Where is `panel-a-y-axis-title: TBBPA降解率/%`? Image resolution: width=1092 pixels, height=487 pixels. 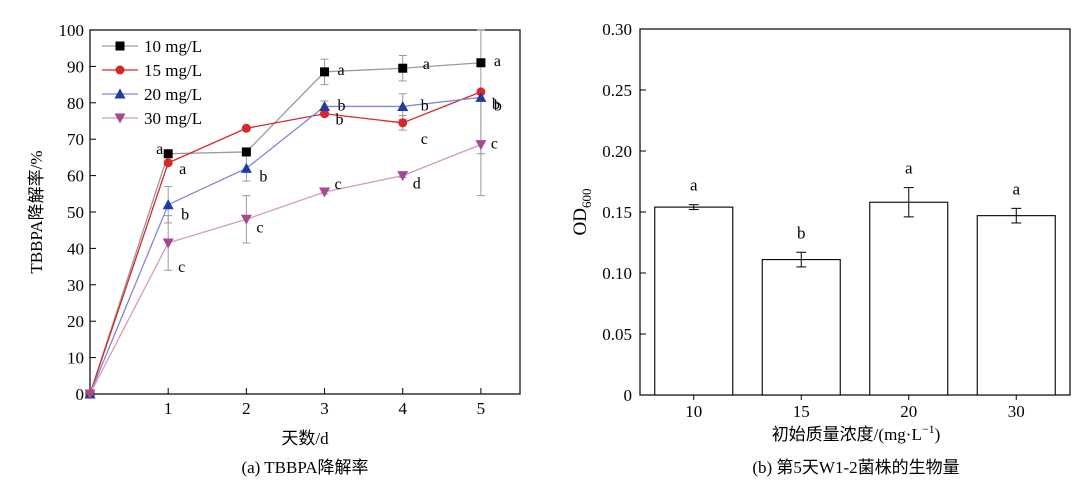
panel-a-y-axis-title: TBBPA降解率/% is located at coordinates (36, 211).